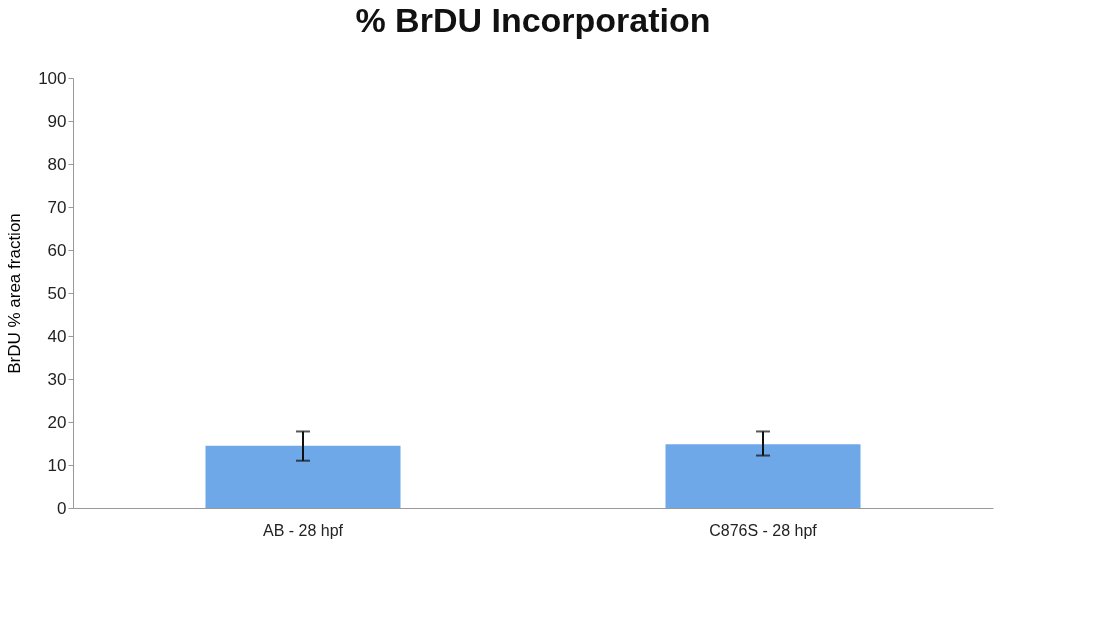  Describe the element at coordinates (57, 379) in the screenshot. I see `y-tick-label: 30` at that location.